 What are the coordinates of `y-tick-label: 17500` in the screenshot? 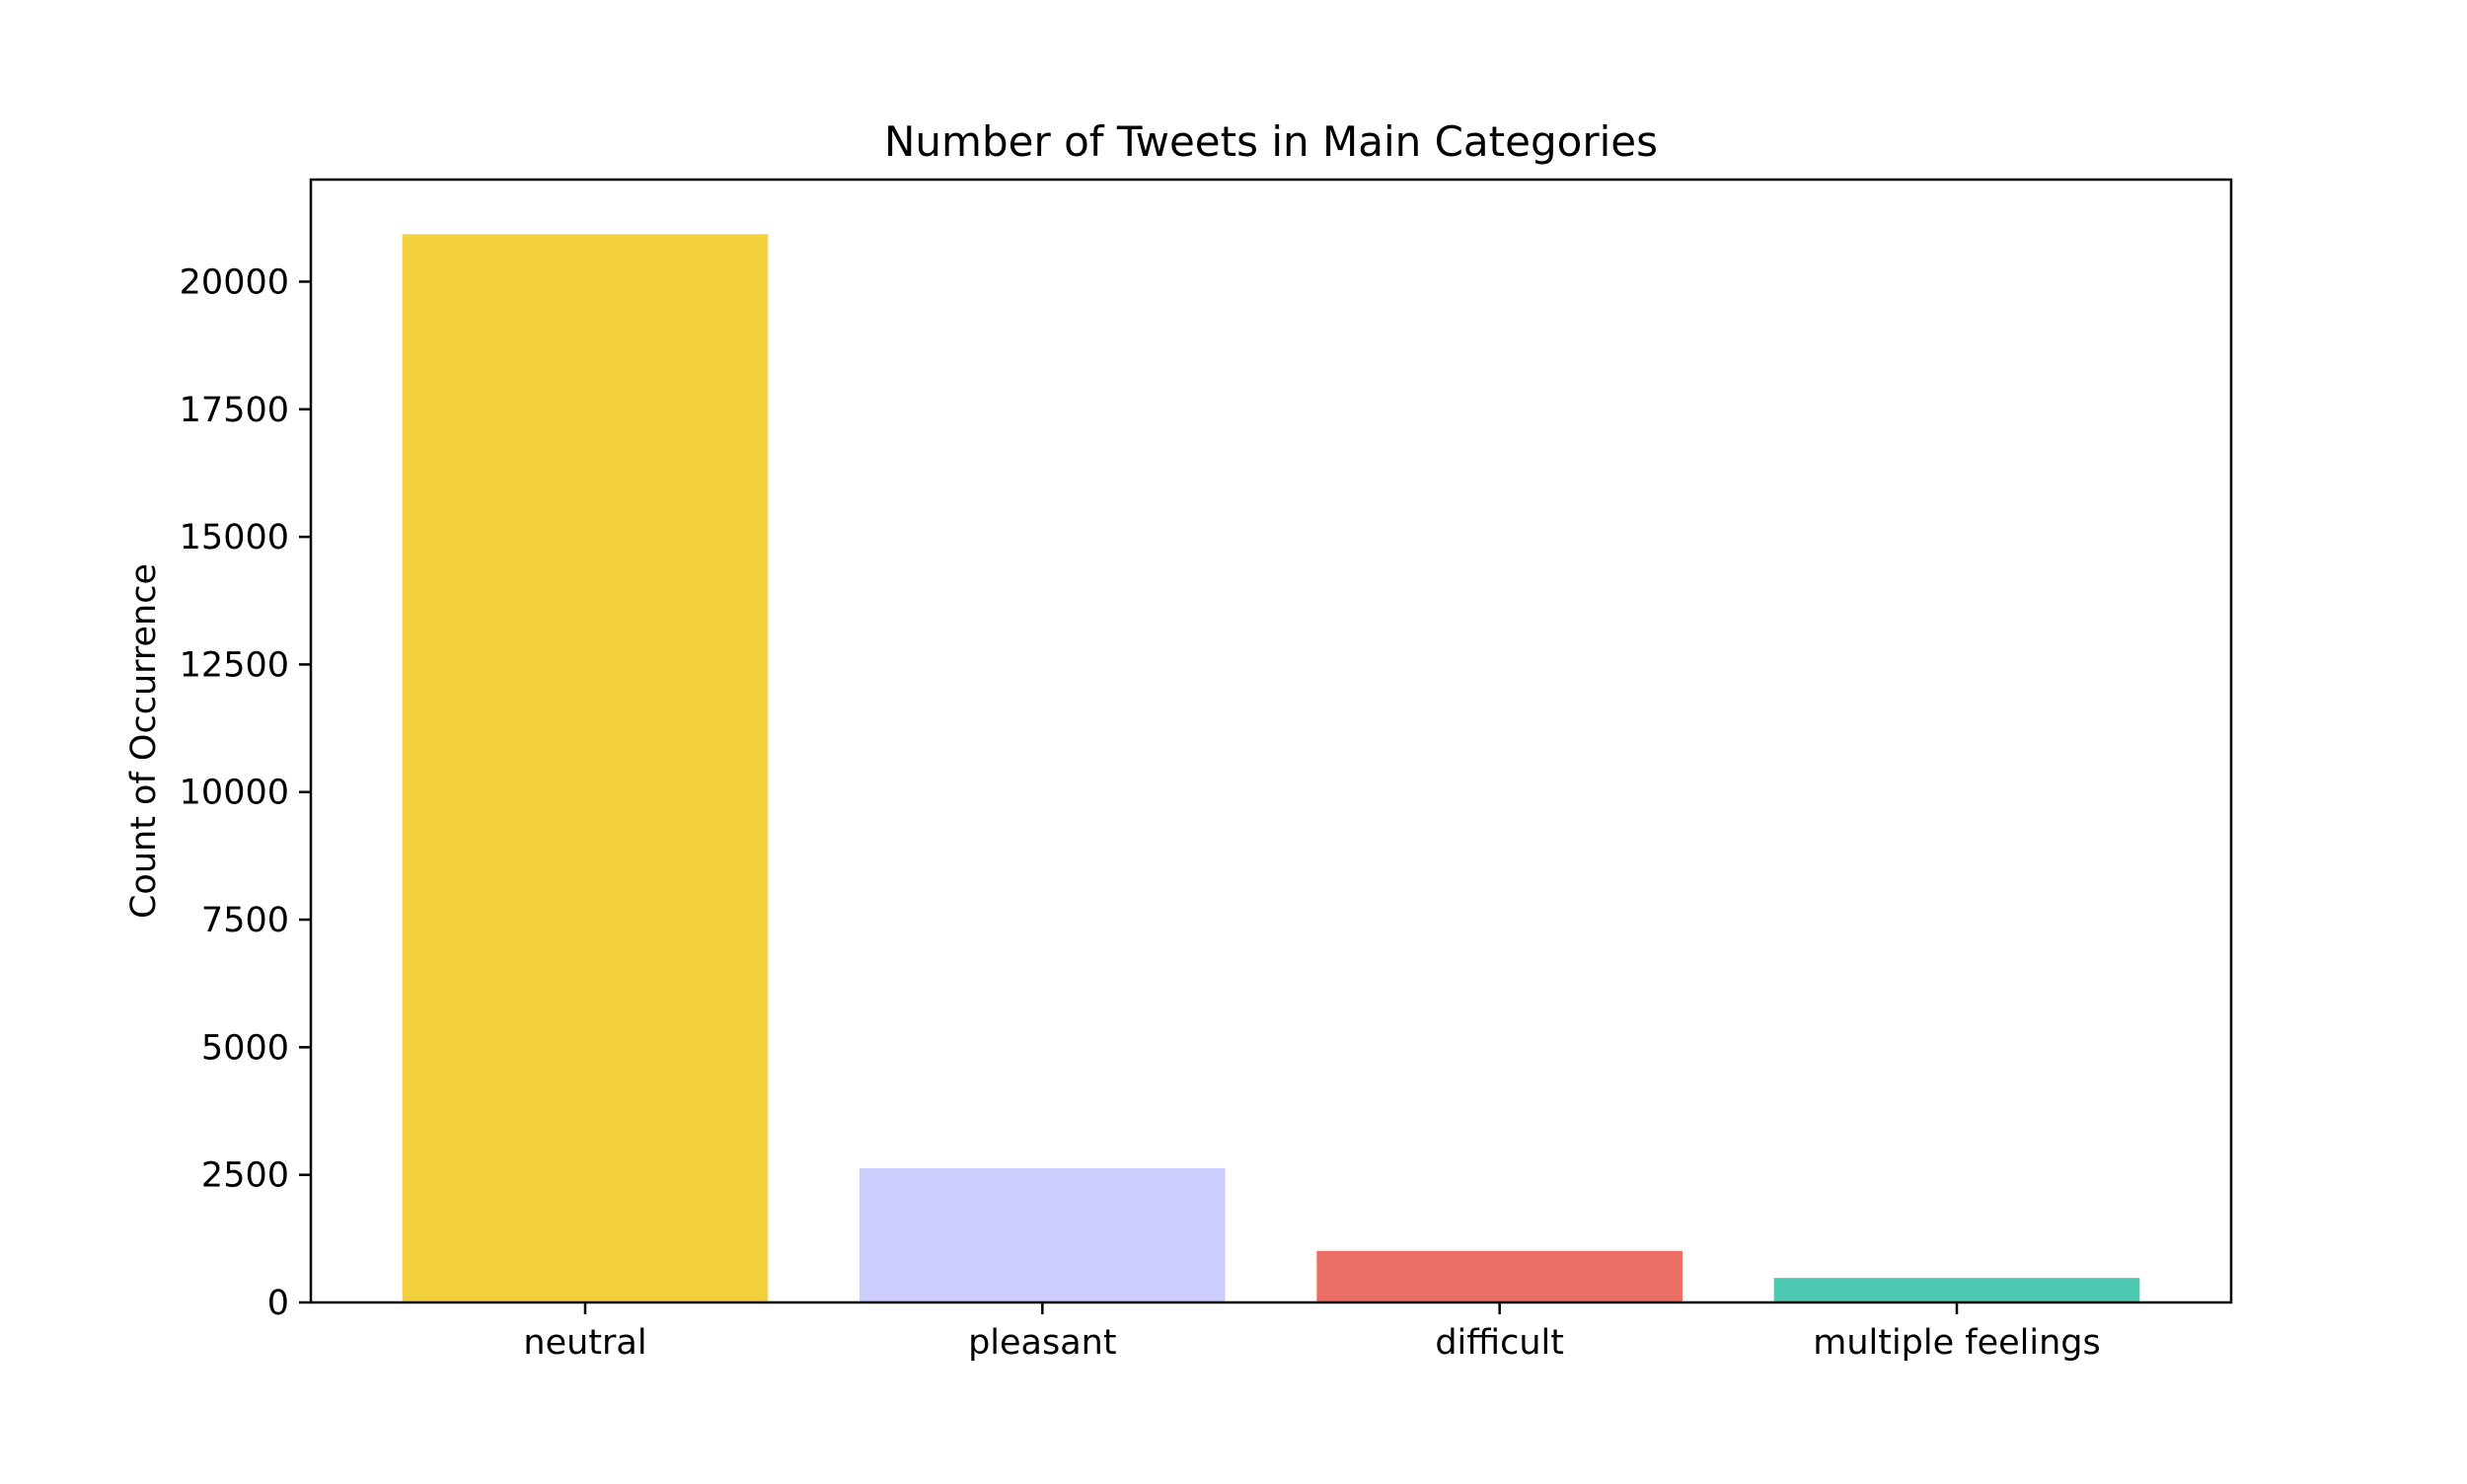 It's located at (234, 410).